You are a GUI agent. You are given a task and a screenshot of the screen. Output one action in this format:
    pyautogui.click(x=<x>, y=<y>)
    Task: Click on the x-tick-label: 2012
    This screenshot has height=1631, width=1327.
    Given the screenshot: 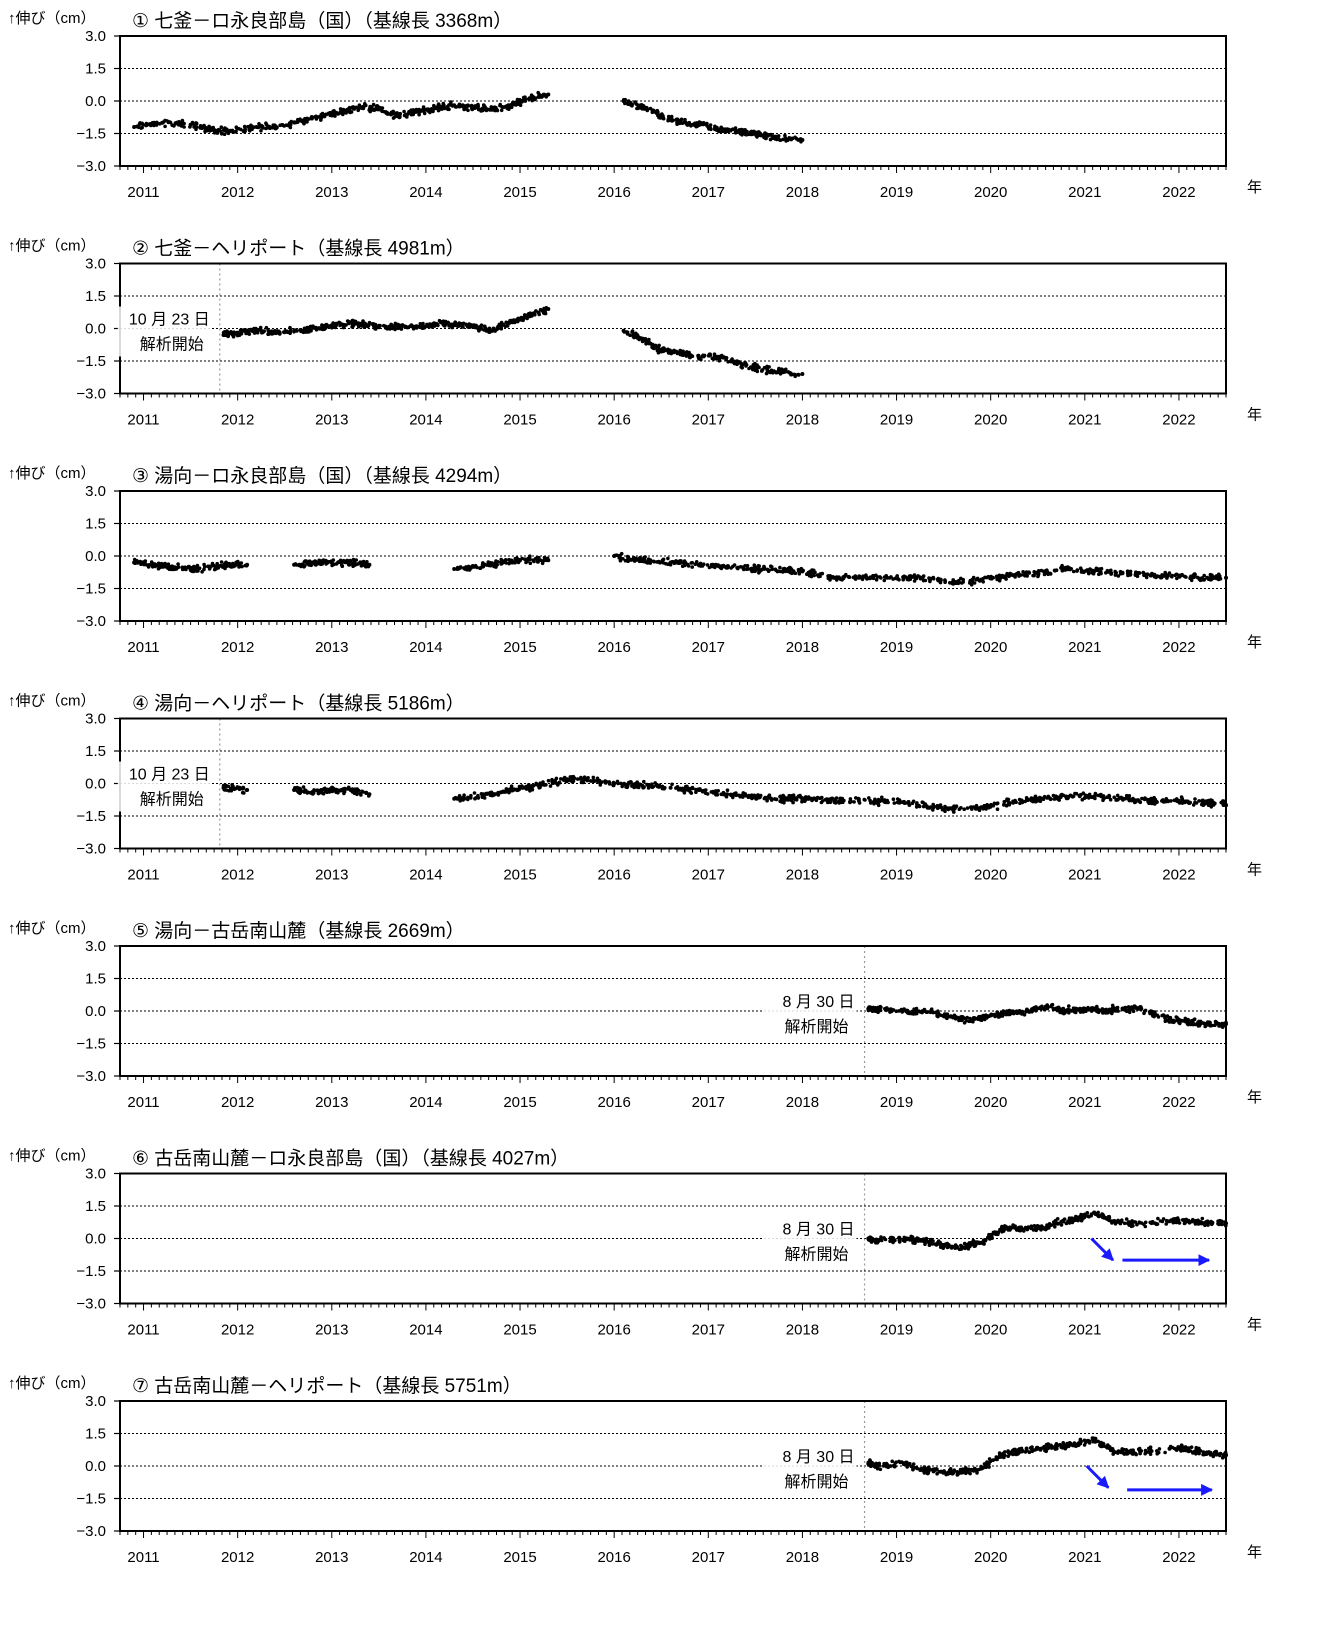 What is the action you would take?
    pyautogui.click(x=237, y=192)
    